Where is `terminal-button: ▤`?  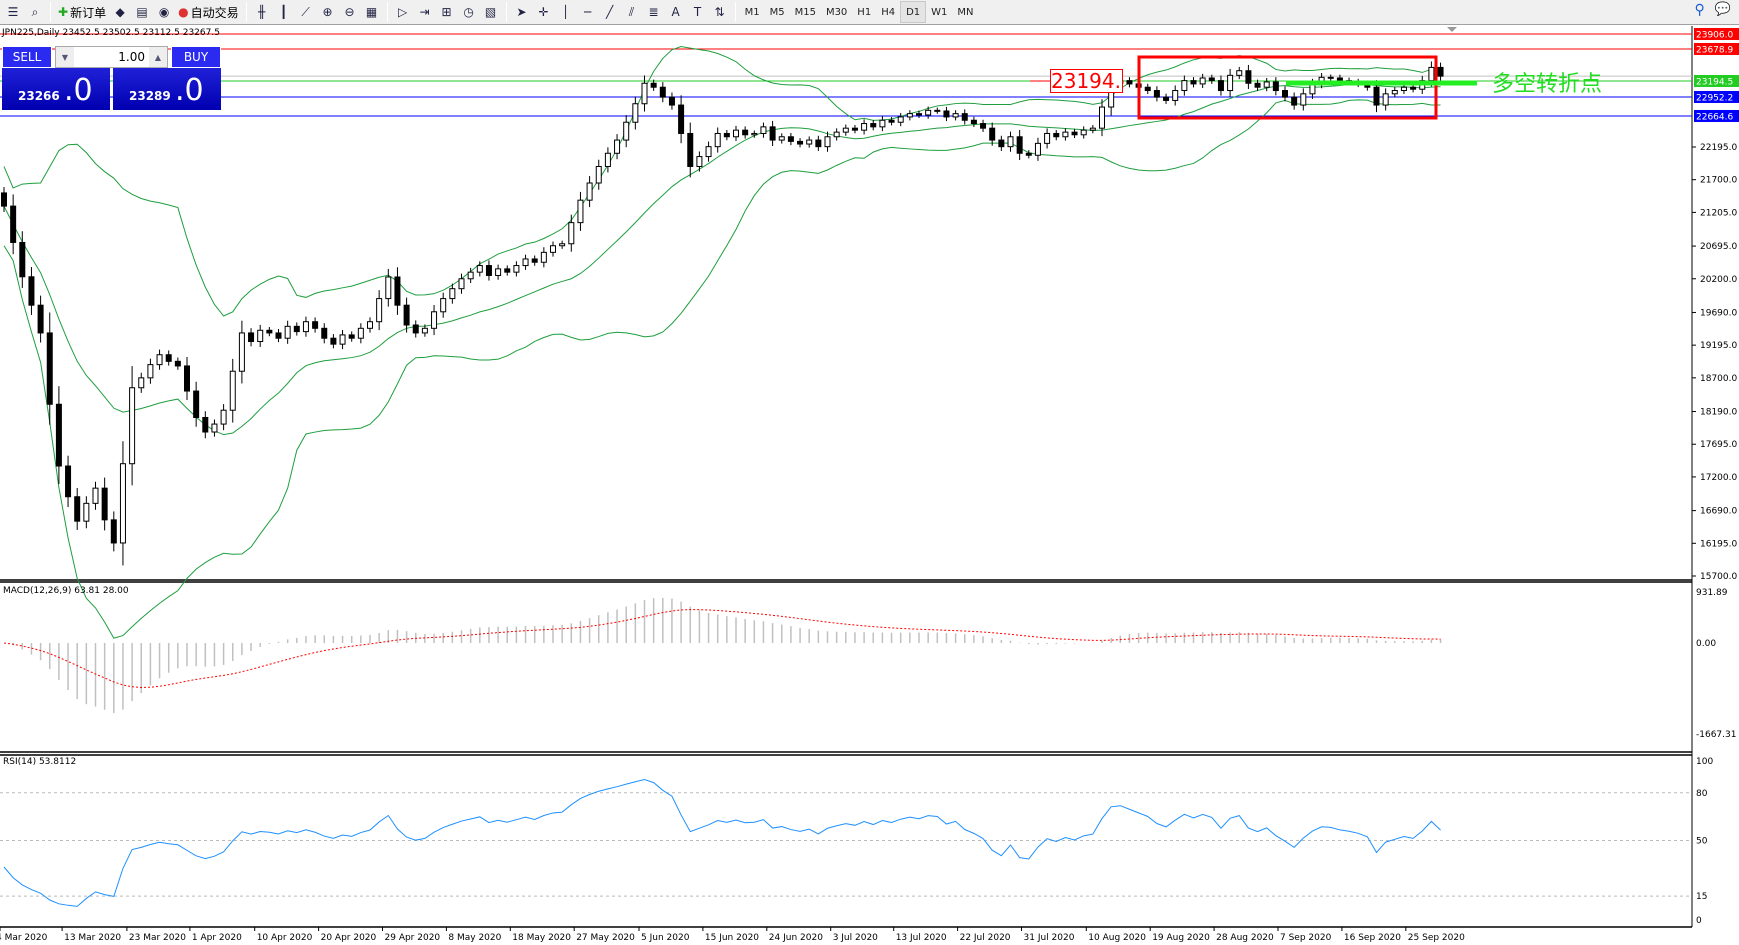
terminal-button: ▤ is located at coordinates (142, 12).